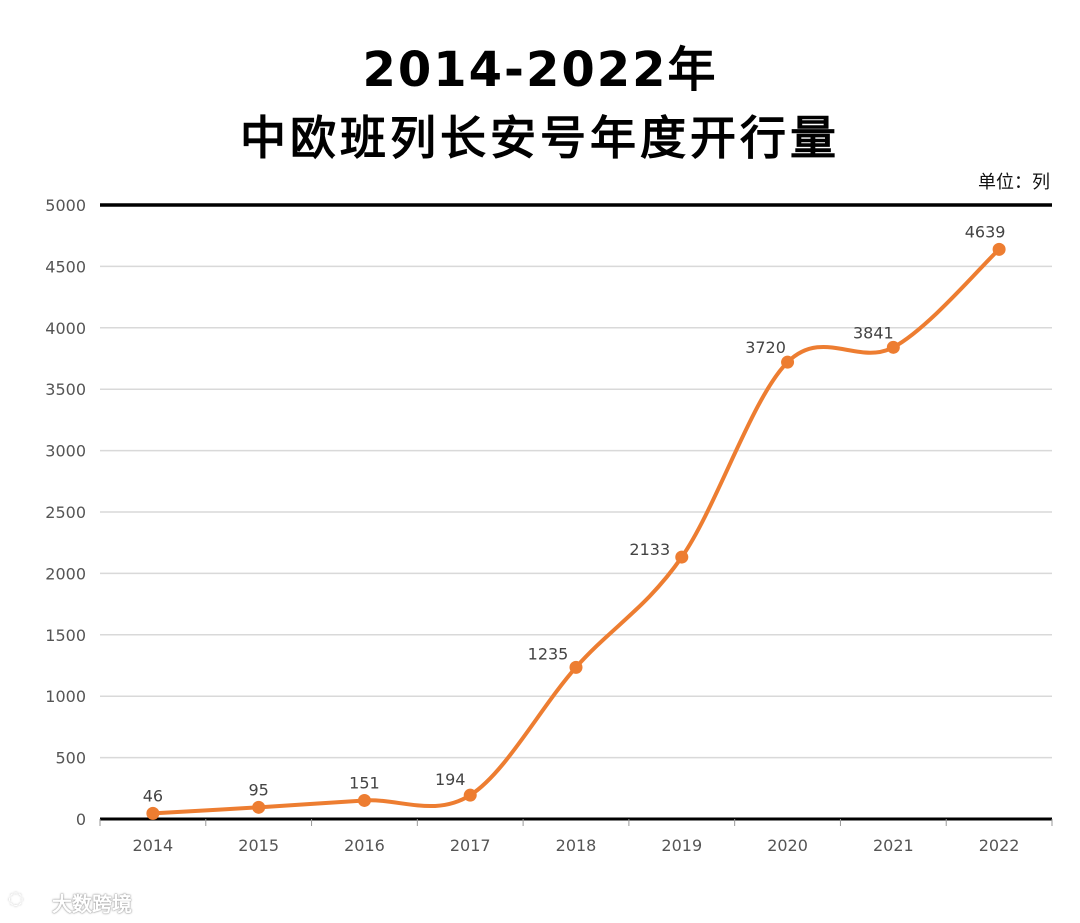 This screenshot has width=1080, height=923. I want to click on x-tick-label: 2016, so click(364, 845).